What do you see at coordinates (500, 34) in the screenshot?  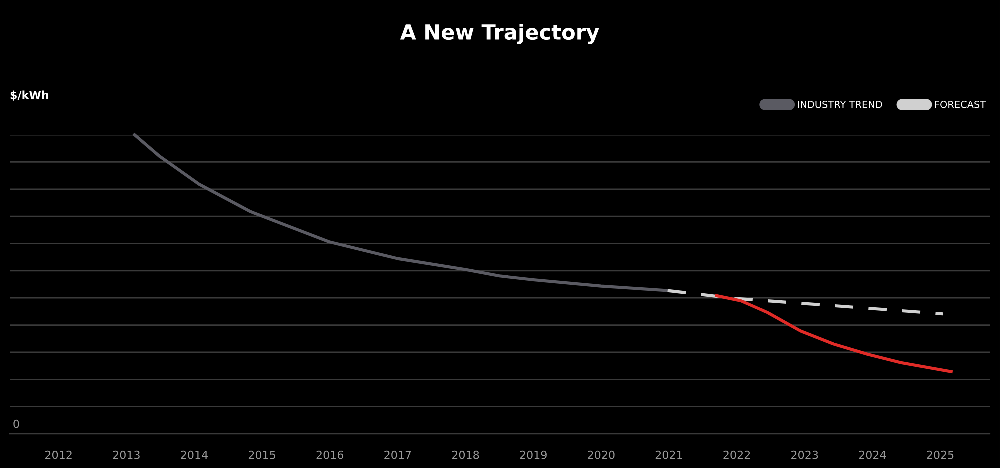 I see `chart-title: A New Trajectory` at bounding box center [500, 34].